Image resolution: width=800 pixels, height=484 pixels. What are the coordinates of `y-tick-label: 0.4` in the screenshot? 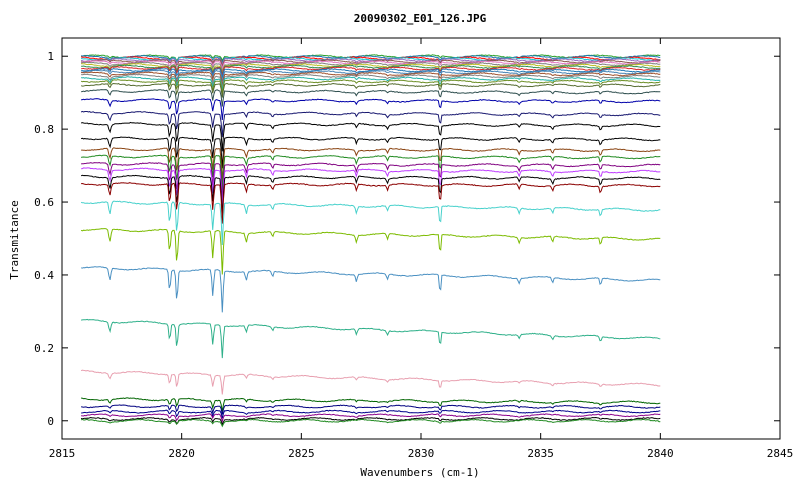 It's located at (44, 275).